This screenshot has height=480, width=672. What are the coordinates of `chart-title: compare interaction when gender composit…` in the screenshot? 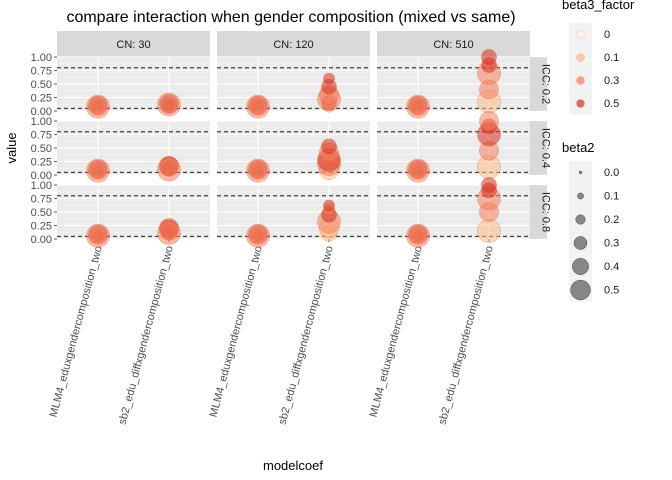 It's located at (290, 17).